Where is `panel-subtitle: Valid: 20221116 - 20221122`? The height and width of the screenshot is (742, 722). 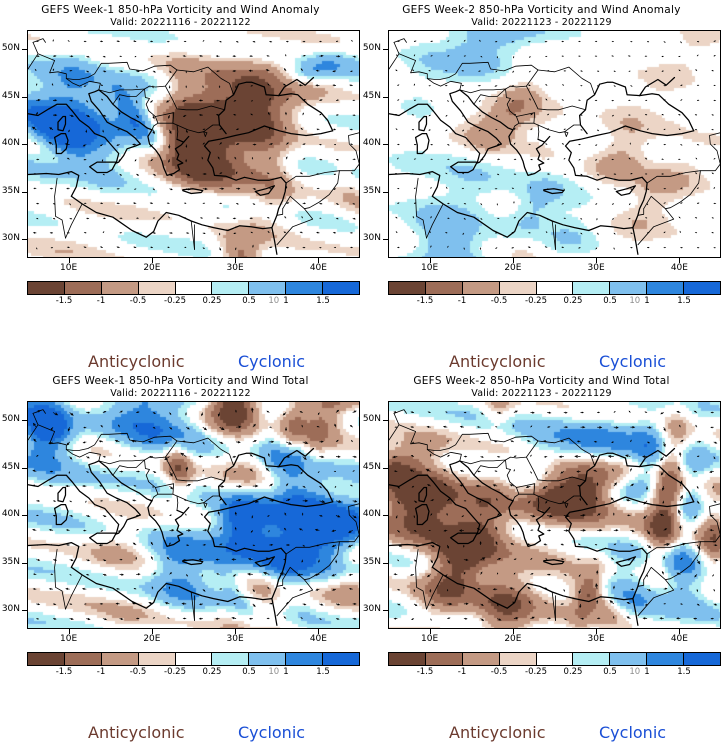
panel-subtitle: Valid: 20221116 - 20221122 is located at coordinates (180, 22).